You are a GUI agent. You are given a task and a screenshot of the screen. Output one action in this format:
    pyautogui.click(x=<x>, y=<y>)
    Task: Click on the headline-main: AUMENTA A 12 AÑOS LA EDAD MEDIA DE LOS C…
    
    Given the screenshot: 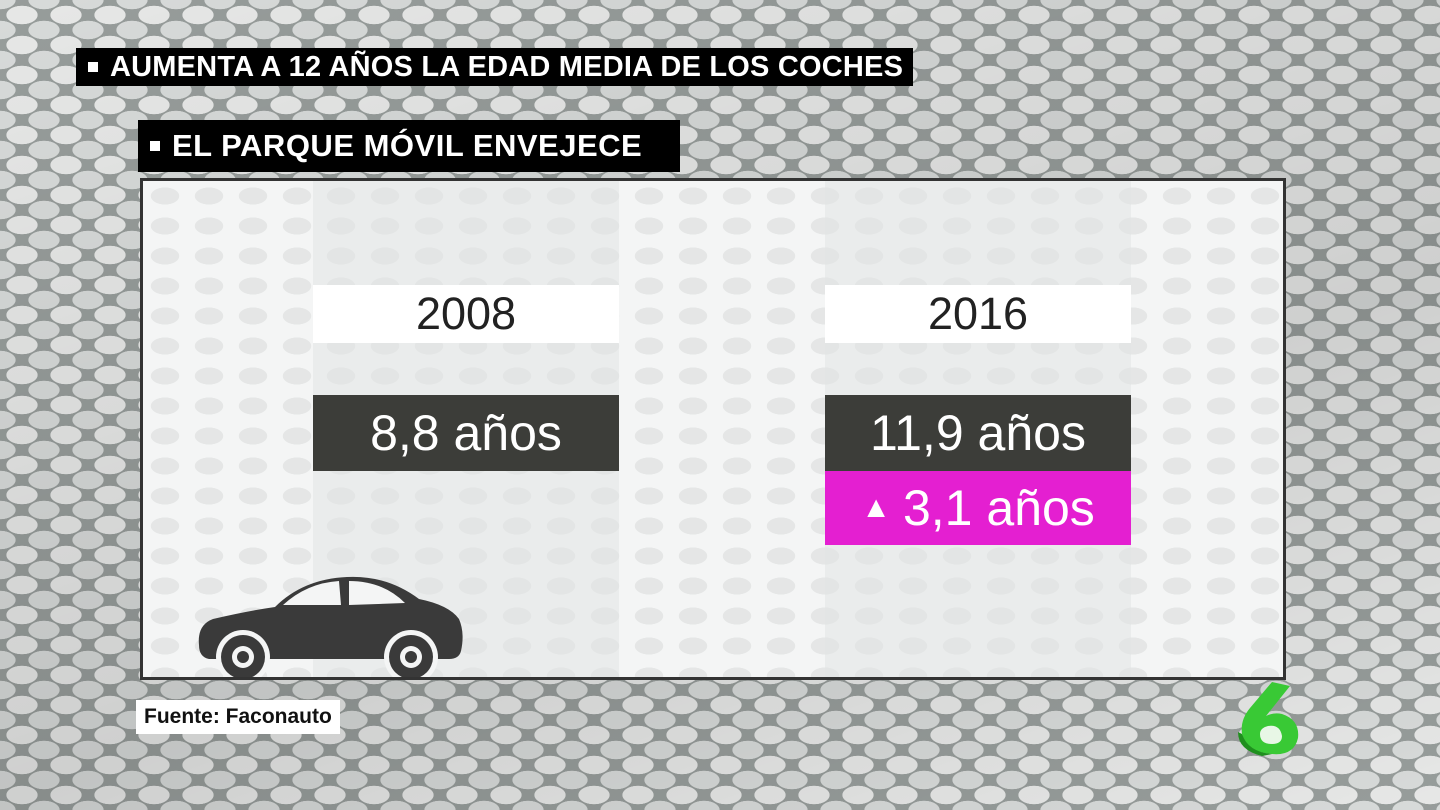 What is the action you would take?
    pyautogui.click(x=495, y=67)
    